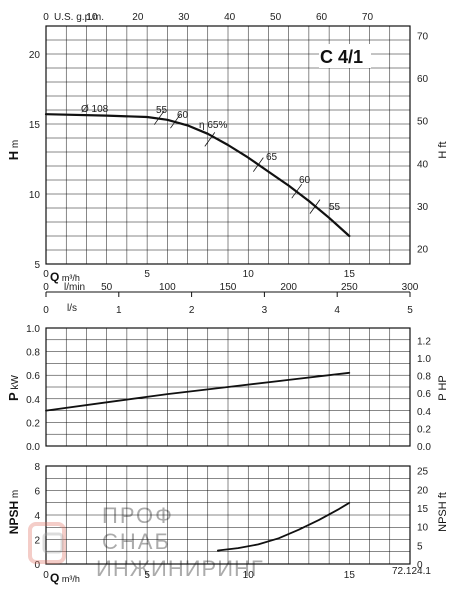  Describe the element at coordinates (46, 310) in the screenshot. I see `ls-tick-label: 0` at that location.